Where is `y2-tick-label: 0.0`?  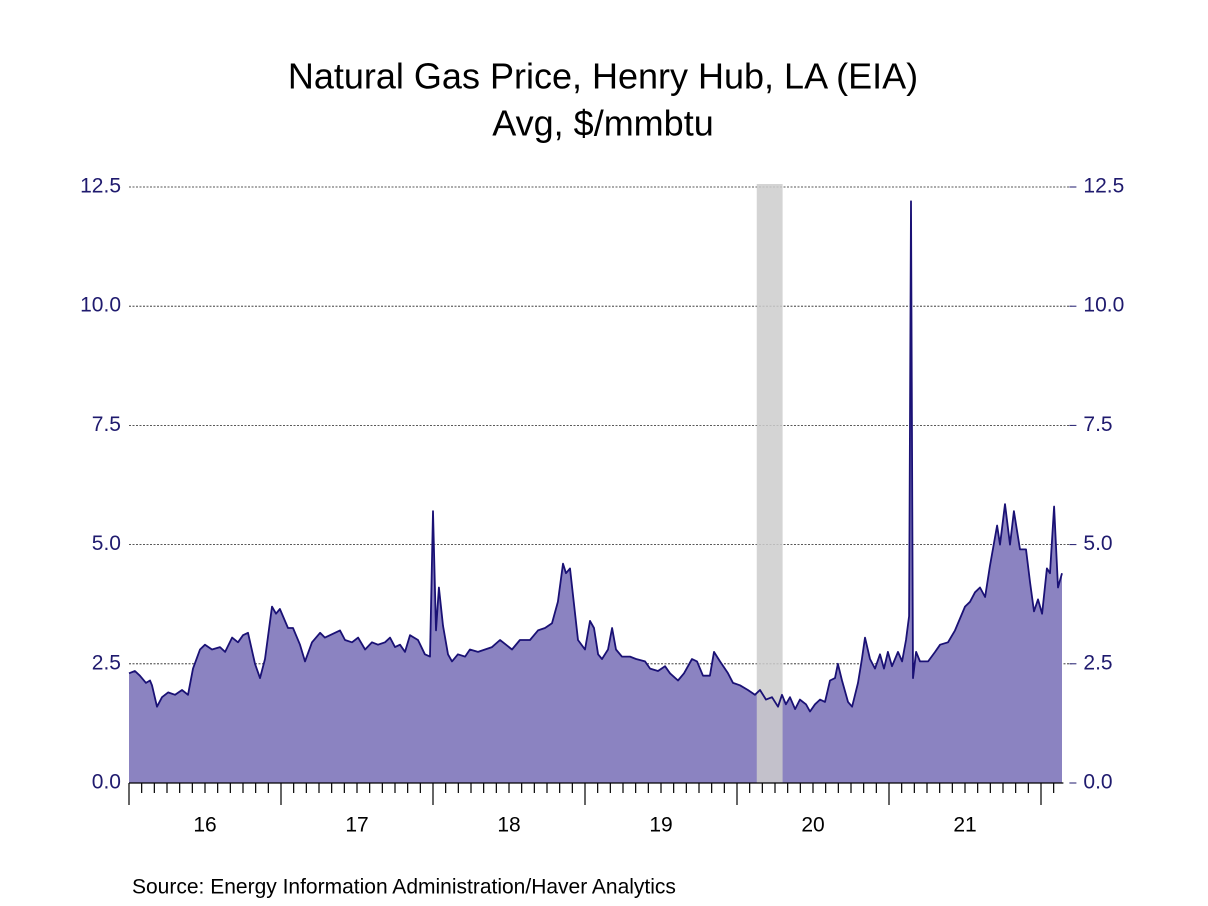 y2-tick-label: 0.0 is located at coordinates (1097, 782).